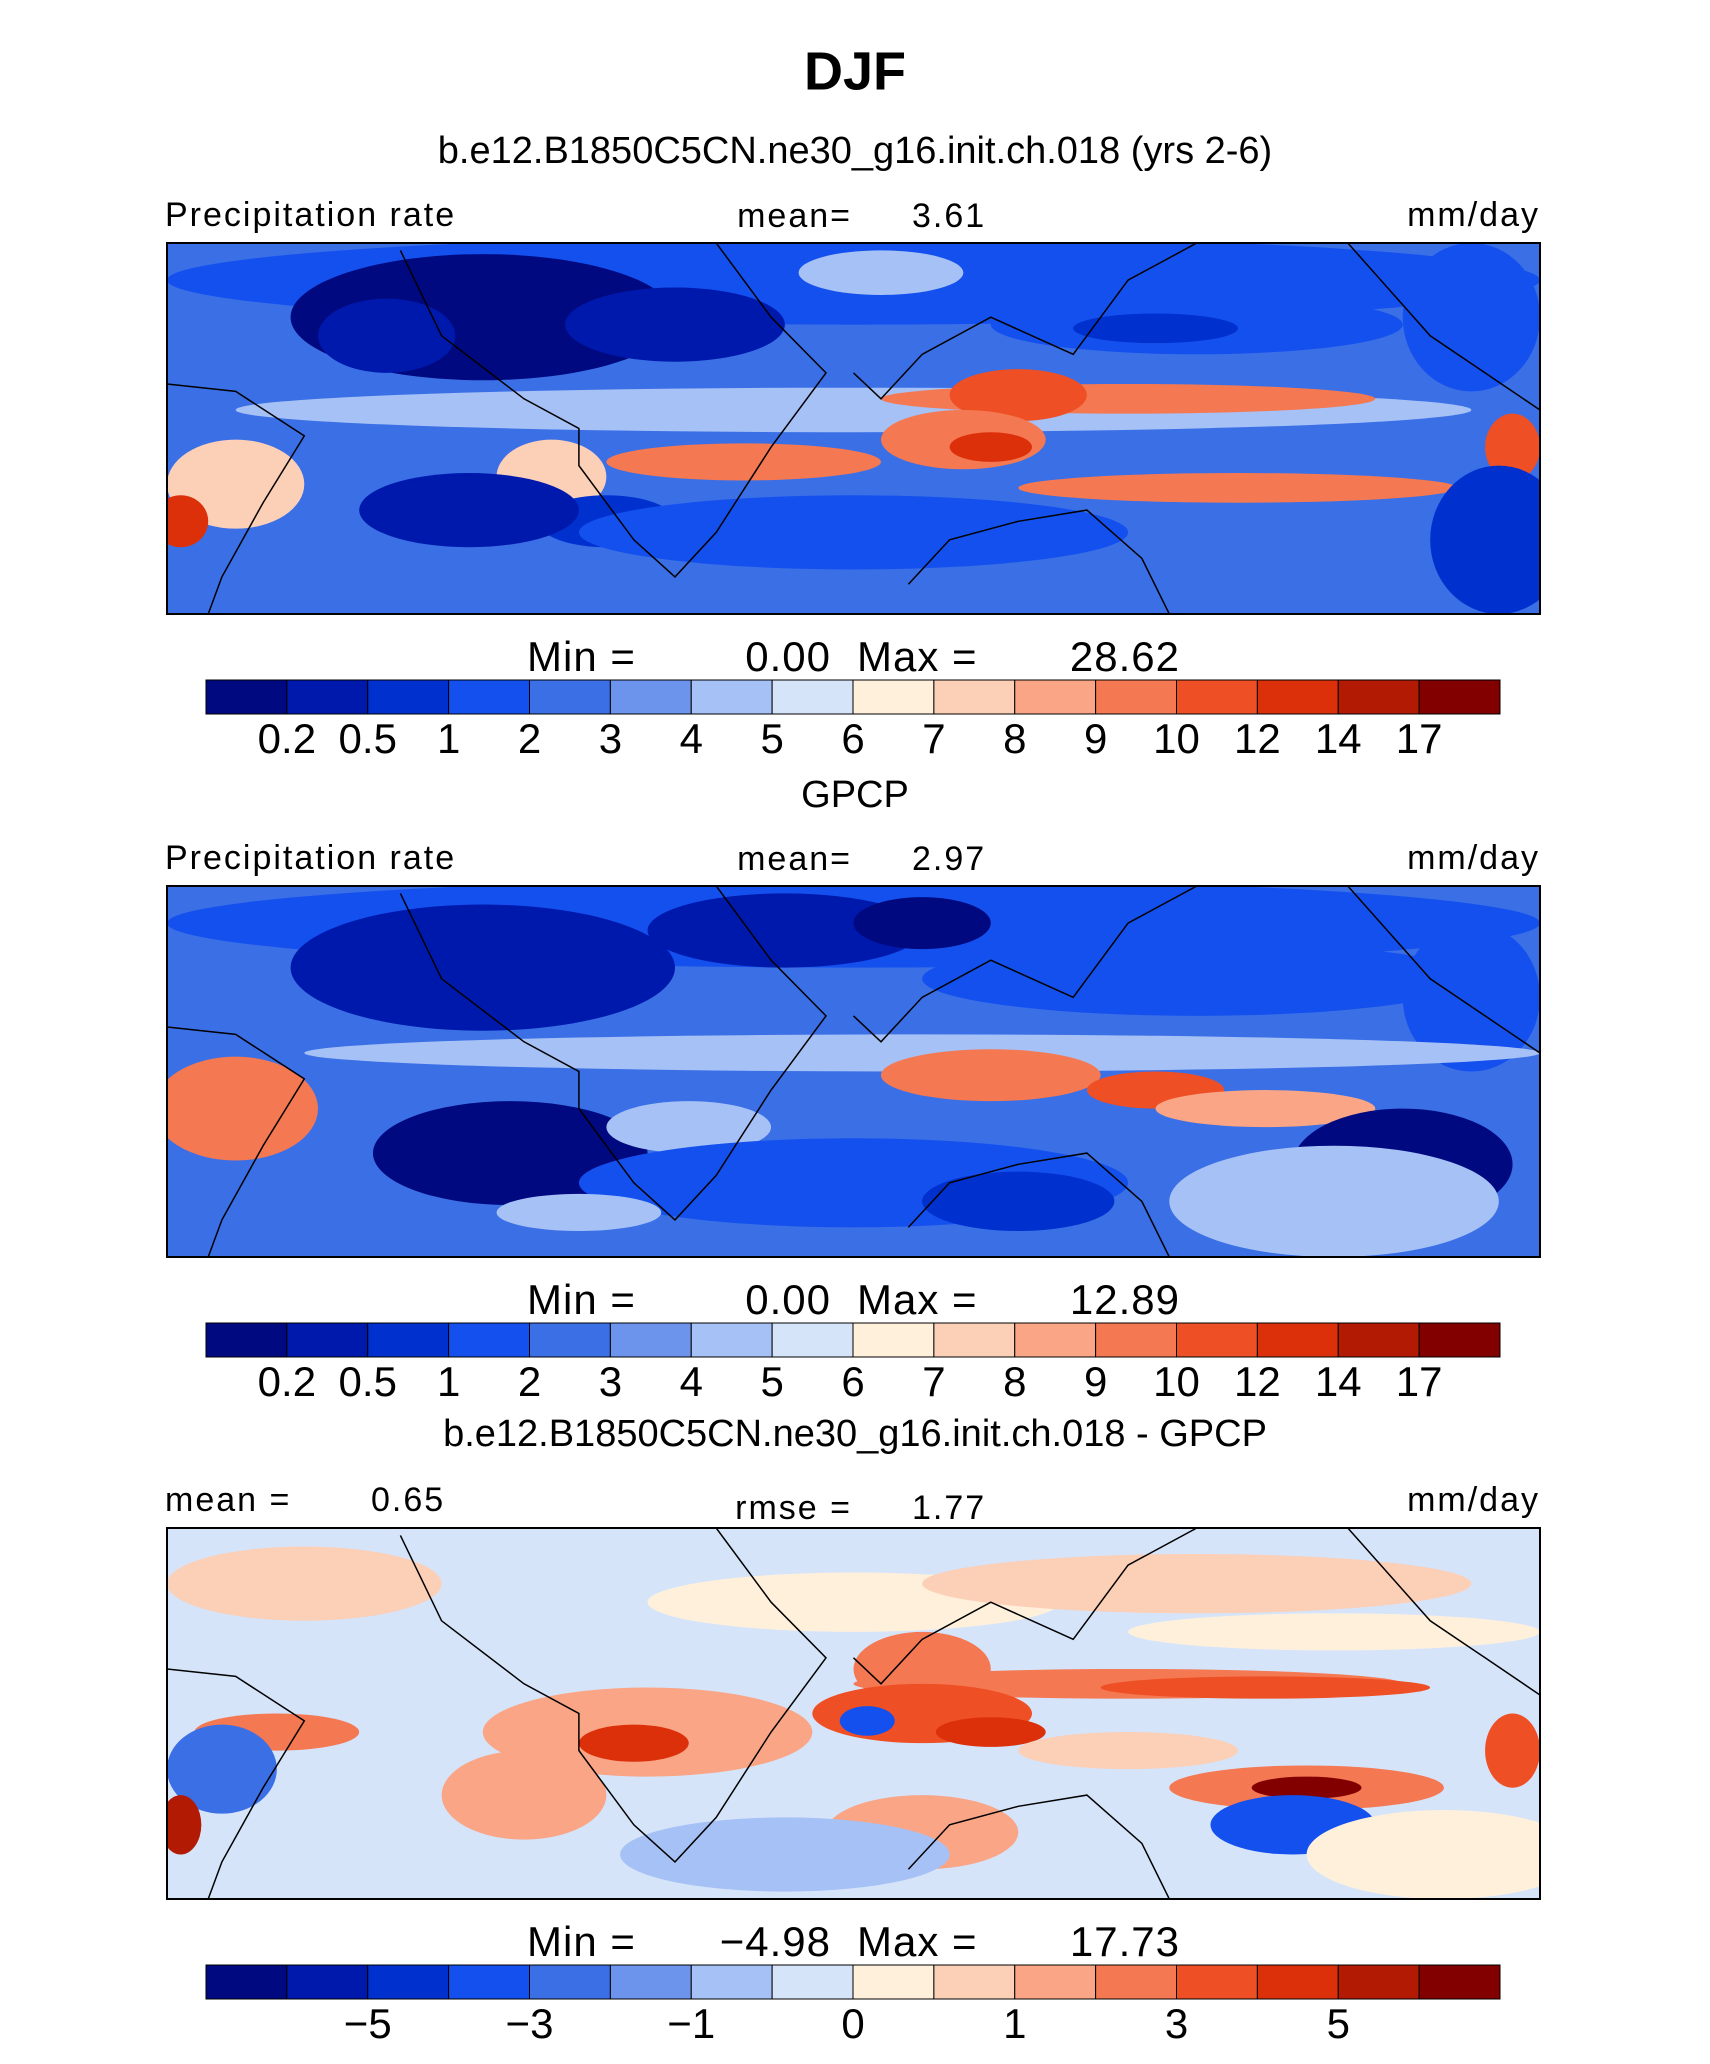  Describe the element at coordinates (794, 216) in the screenshot. I see `header-center: mean=` at that location.